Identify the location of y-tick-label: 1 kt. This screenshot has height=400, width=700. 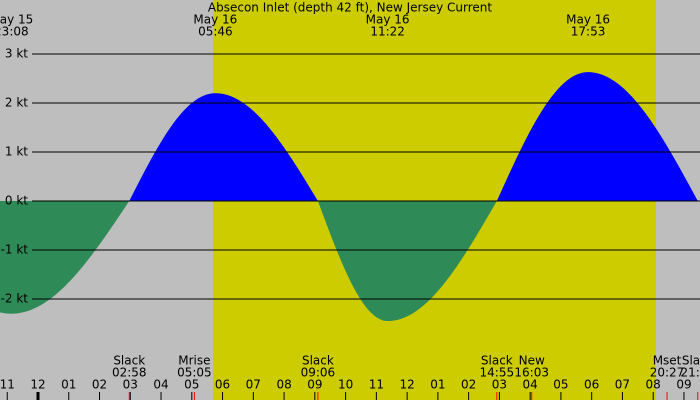
(16, 152).